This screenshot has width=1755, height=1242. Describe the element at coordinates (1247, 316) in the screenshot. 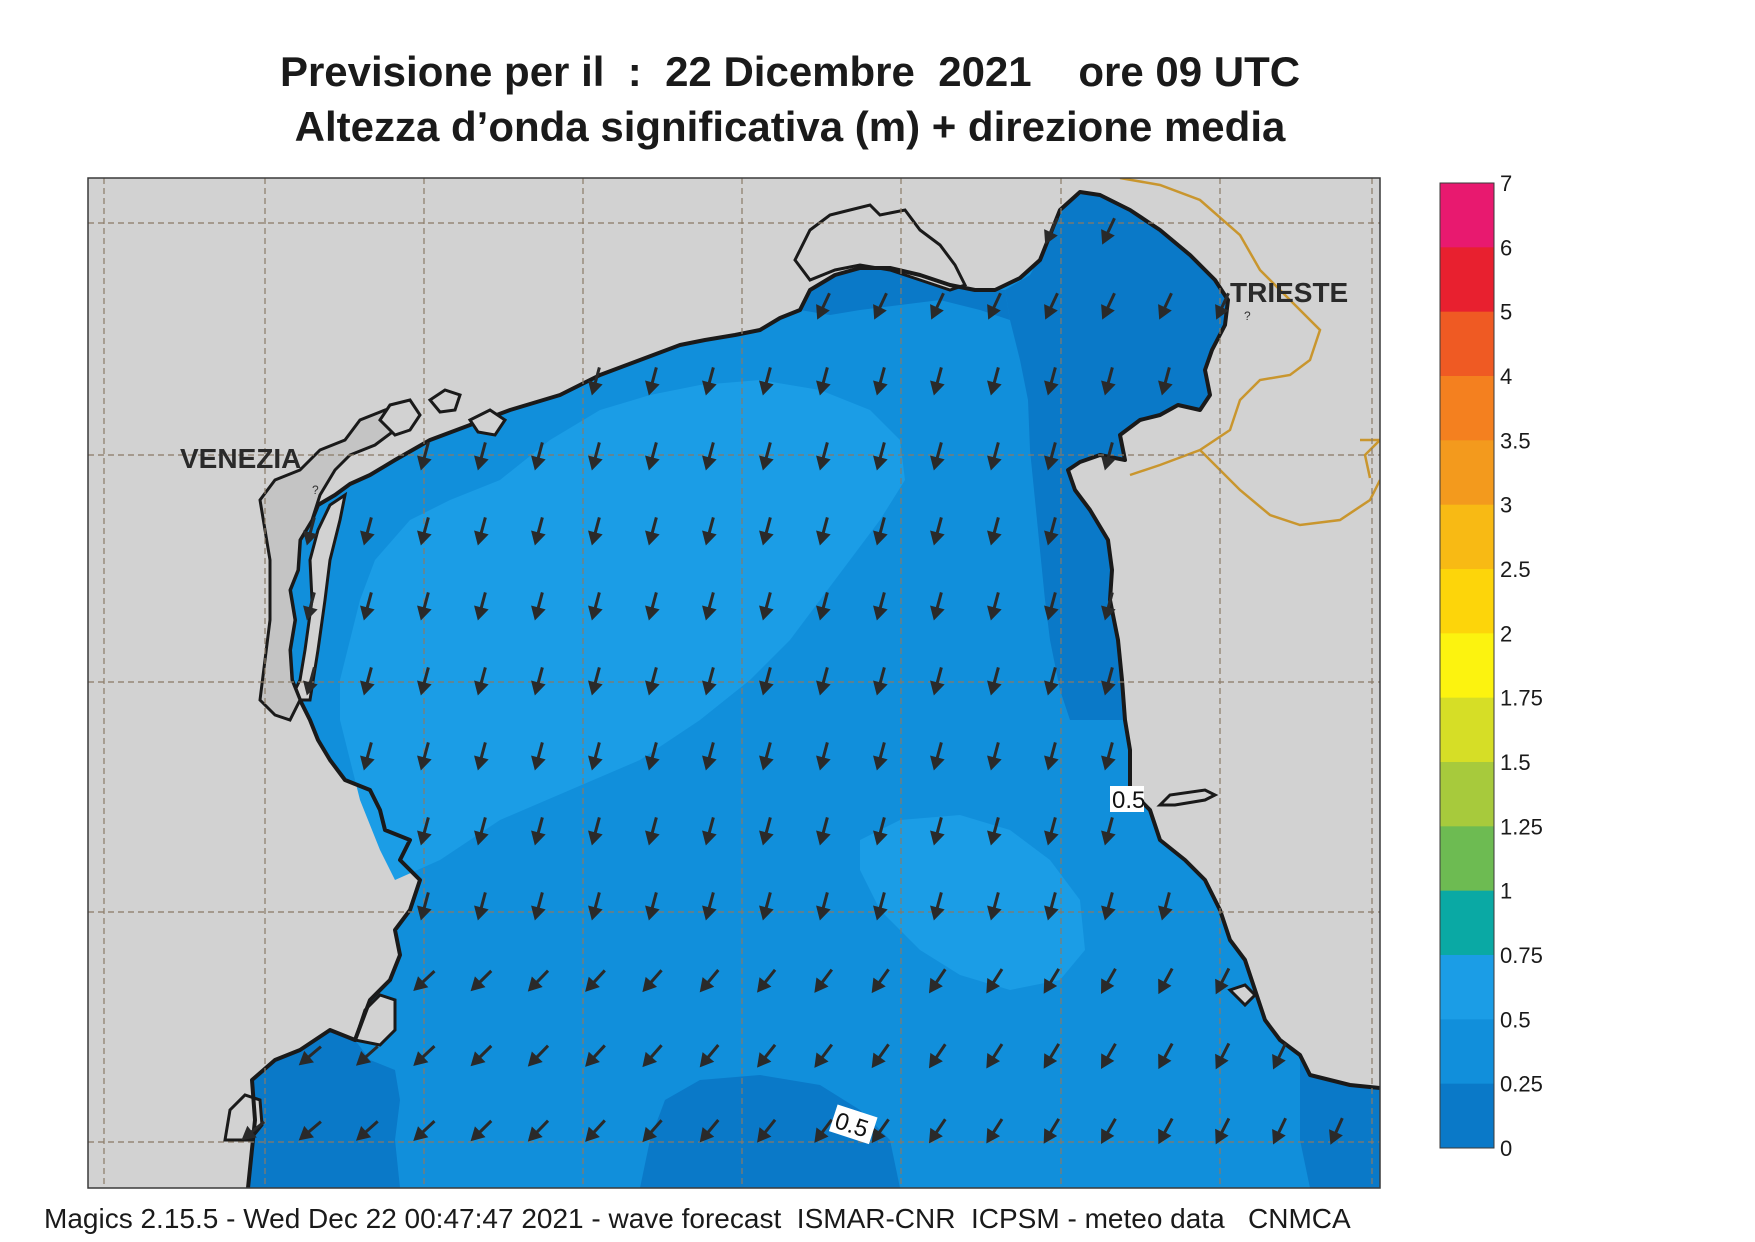

I see `city-marker-trieste: ?` at that location.